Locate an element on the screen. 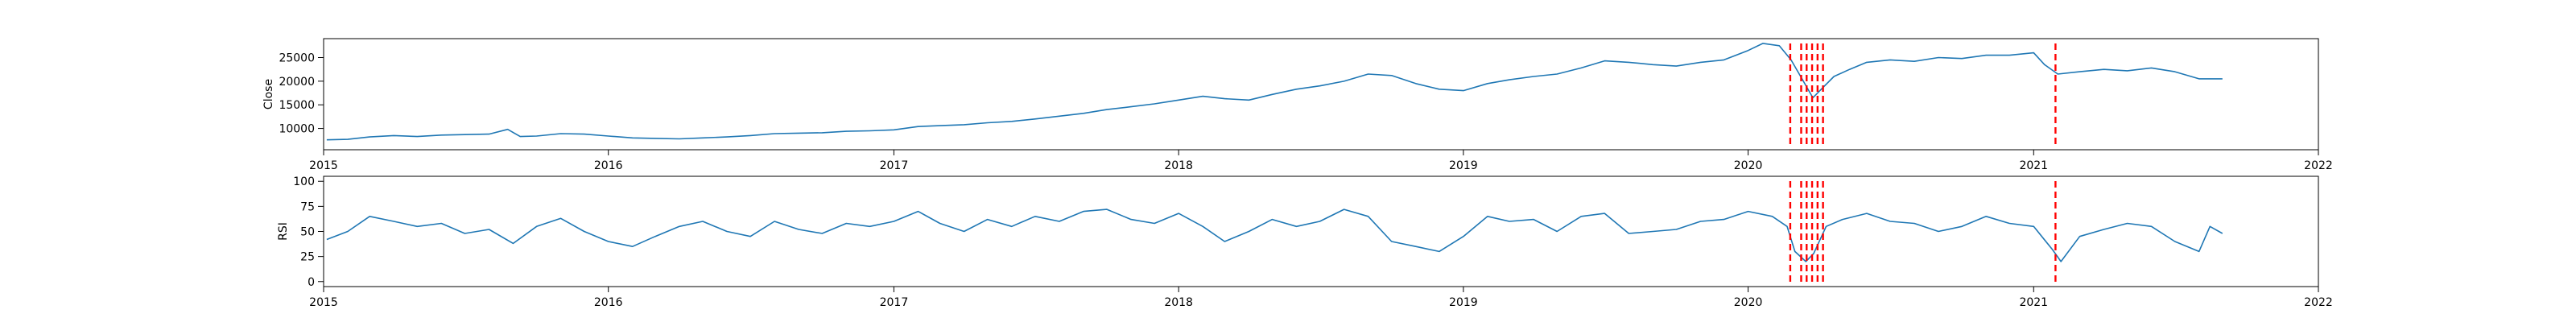 The image size is (2576, 322). rsi-x-tick-label: 2020 is located at coordinates (1748, 302).